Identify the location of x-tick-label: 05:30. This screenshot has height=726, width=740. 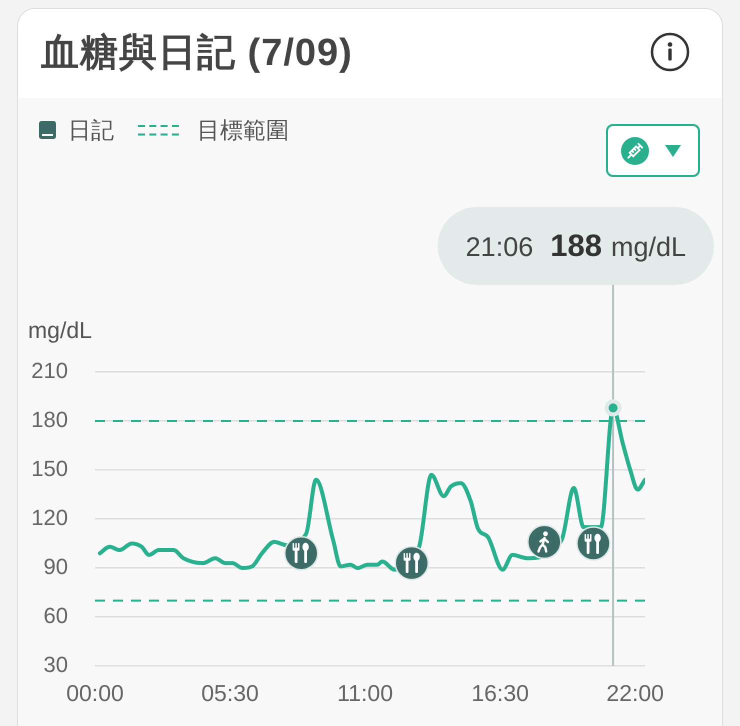
(230, 693).